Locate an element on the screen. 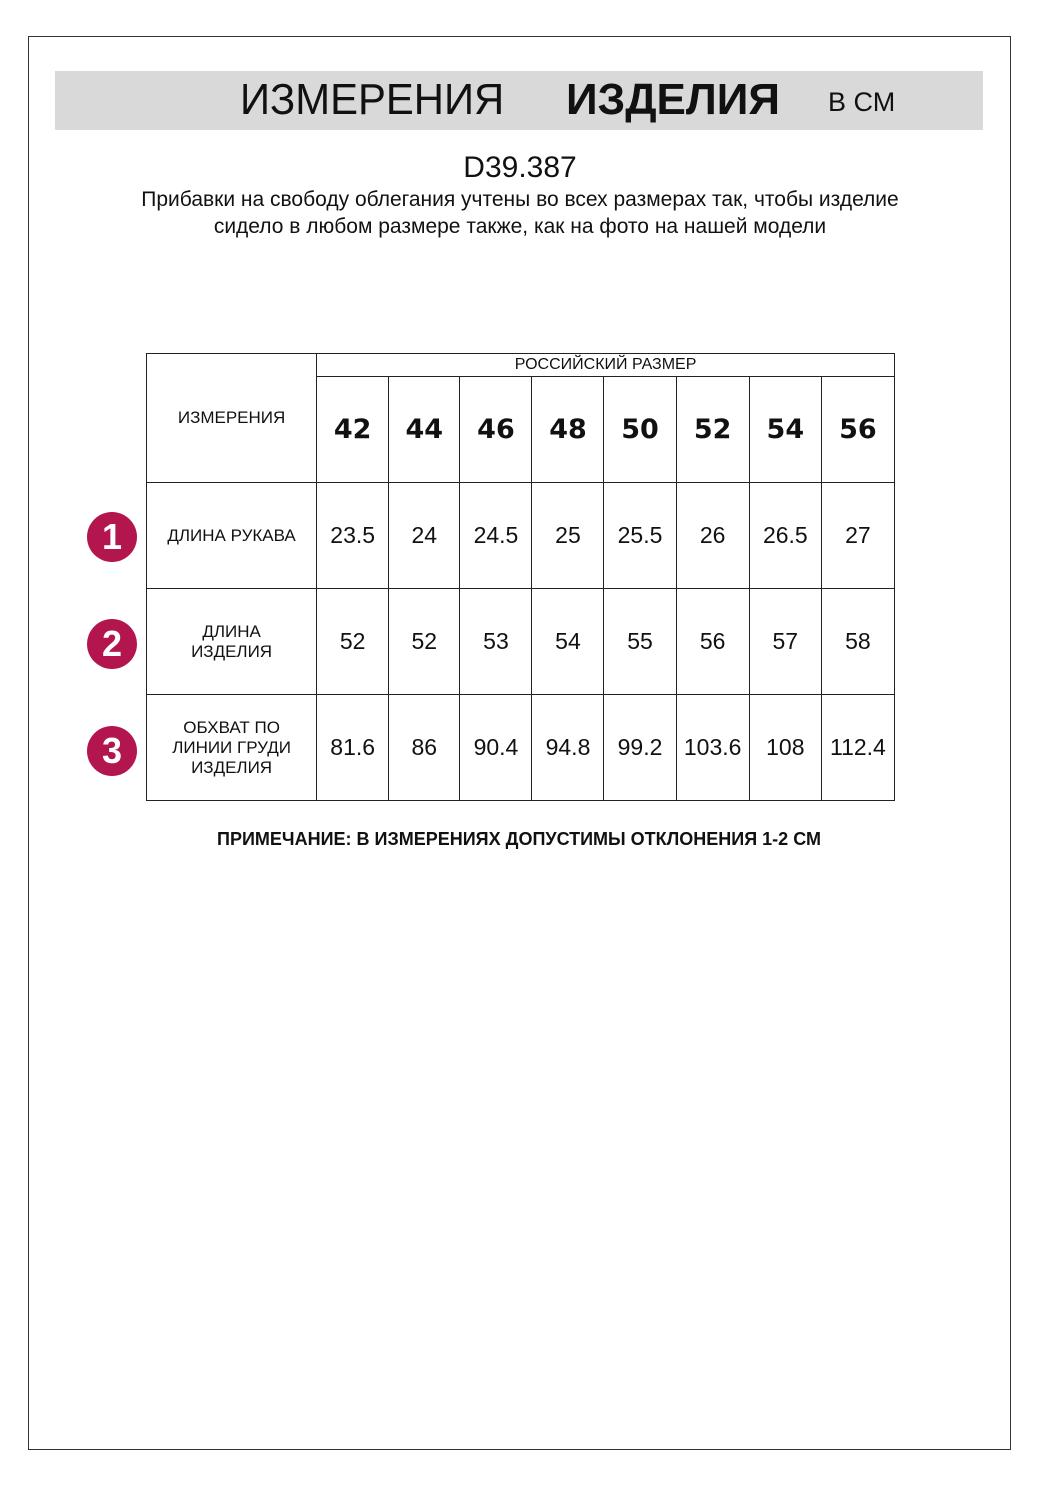 The height and width of the screenshot is (1500, 1061). size-header: 48 is located at coordinates (568, 429).